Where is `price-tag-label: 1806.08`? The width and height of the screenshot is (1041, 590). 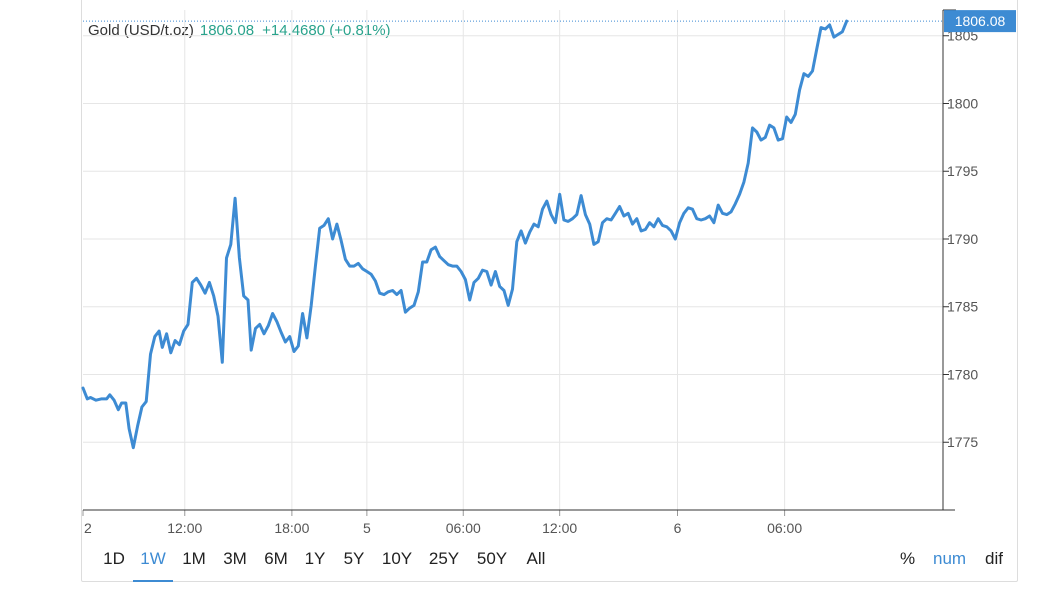
price-tag-label: 1806.08 is located at coordinates (980, 21).